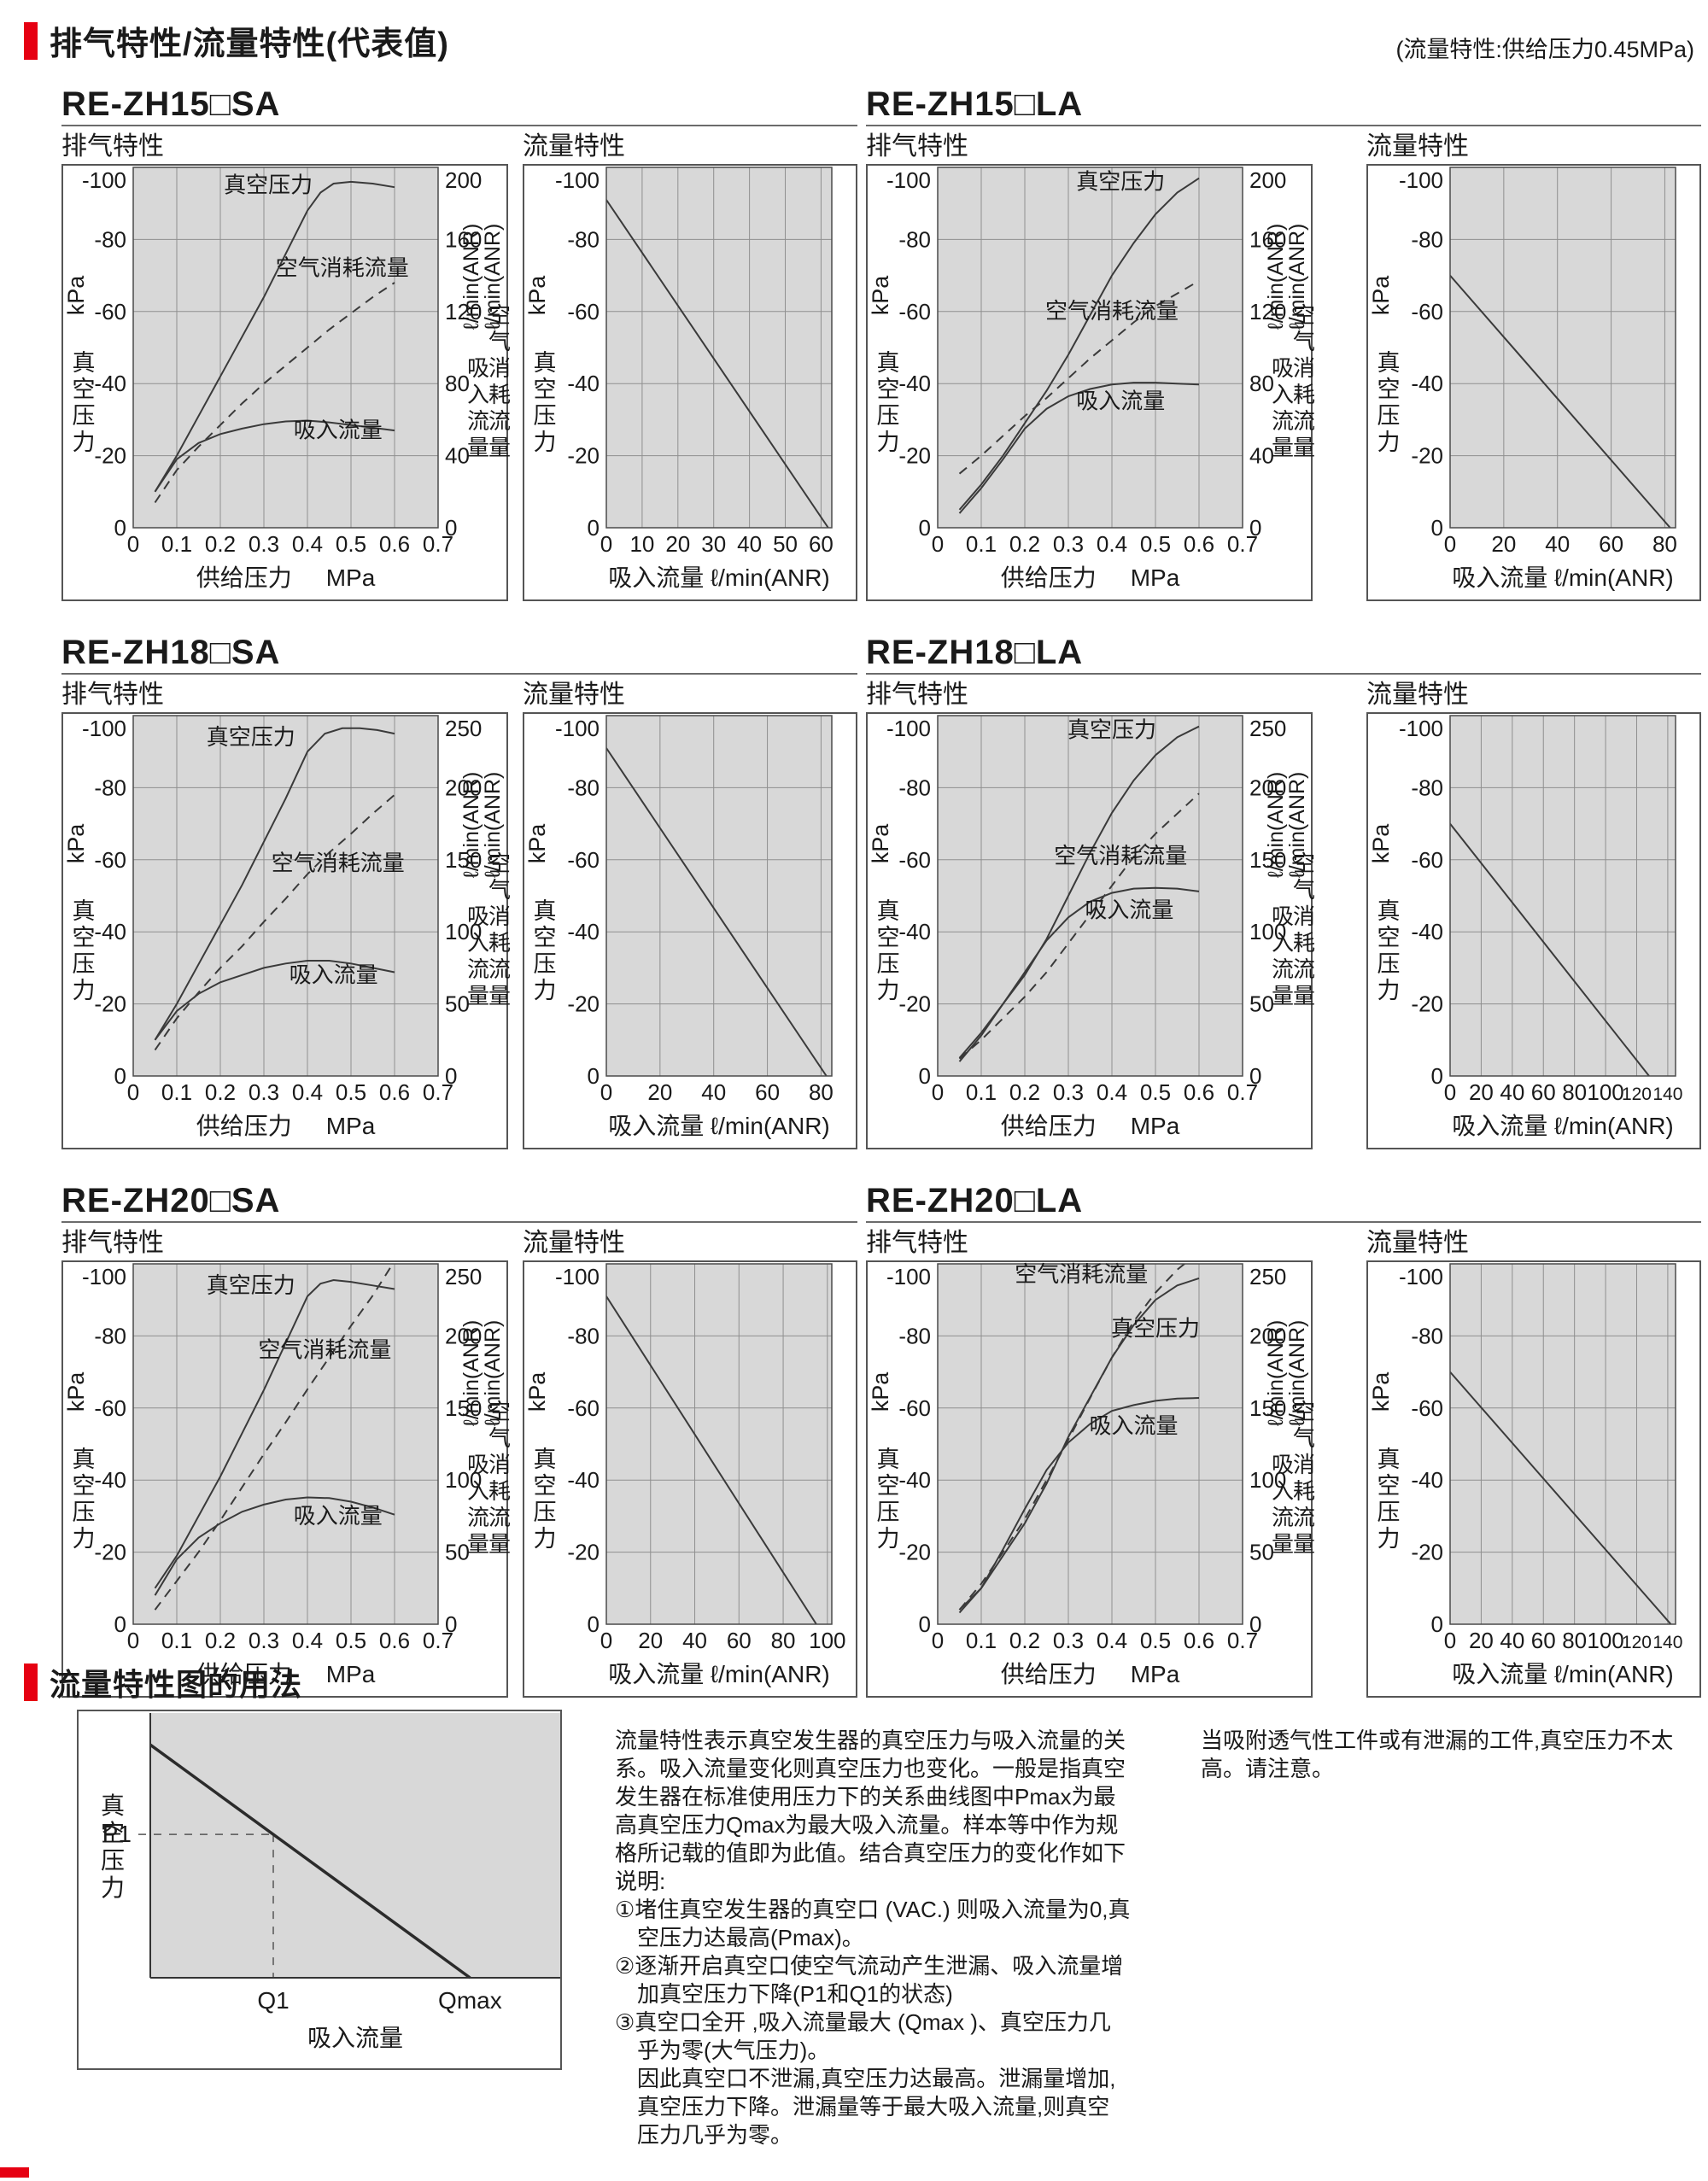 Image resolution: width=1708 pixels, height=2181 pixels. What do you see at coordinates (220, 1092) in the screenshot?
I see `svg-text: 0.2` at bounding box center [220, 1092].